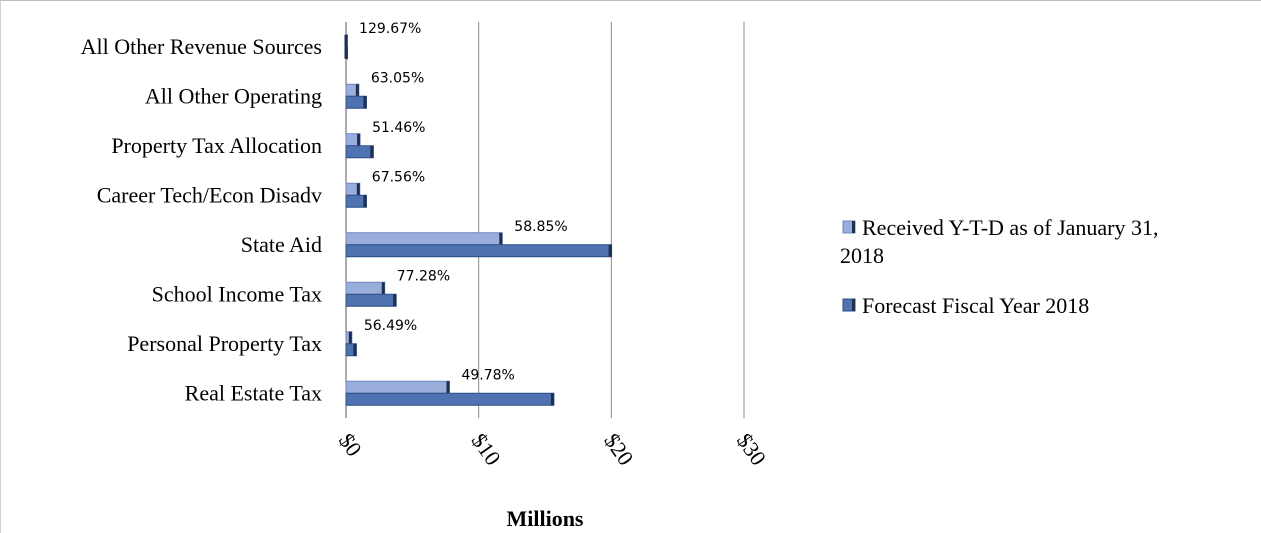 This screenshot has width=1261, height=533. I want to click on legend-label-line: Received Y-T-D as of January 31,, so click(1010, 227).